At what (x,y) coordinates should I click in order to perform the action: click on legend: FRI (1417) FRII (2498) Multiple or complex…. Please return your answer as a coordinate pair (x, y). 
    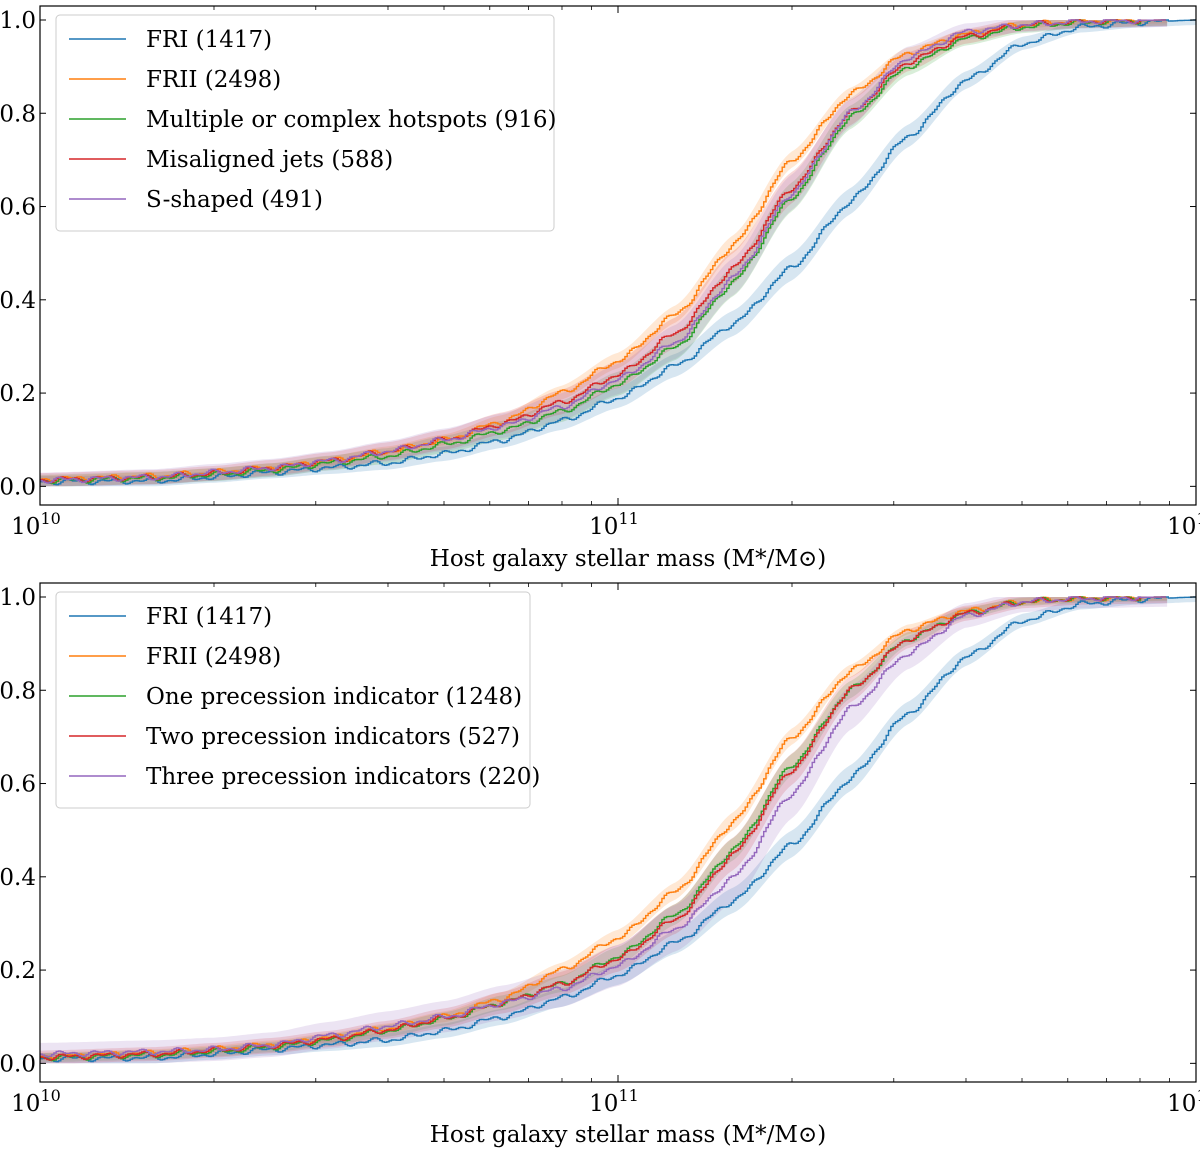
    Looking at the image, I should click on (305, 123).